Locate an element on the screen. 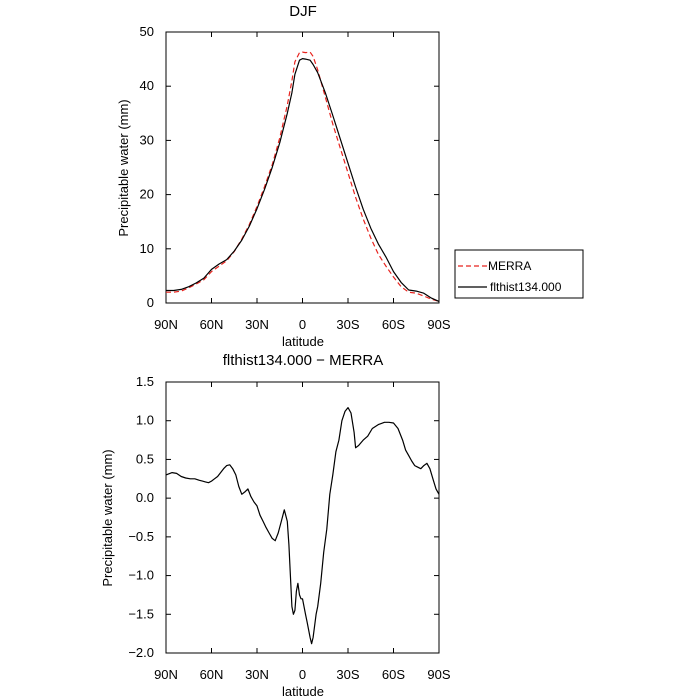 This screenshot has height=700, width=700. series-line-difference is located at coordinates (302, 526).